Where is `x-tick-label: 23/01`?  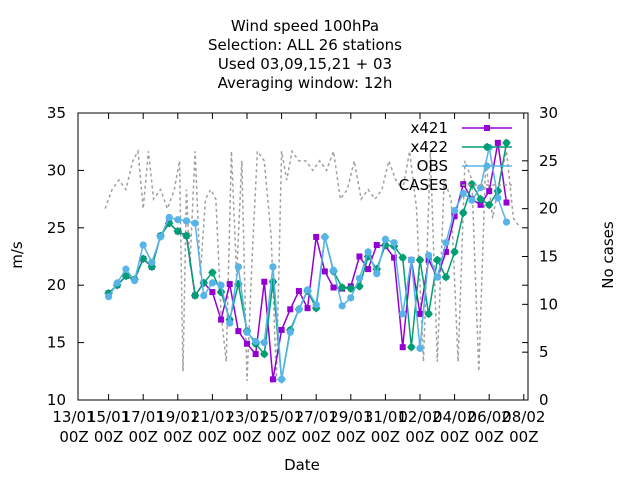 x-tick-label: 23/01 is located at coordinates (246, 417).